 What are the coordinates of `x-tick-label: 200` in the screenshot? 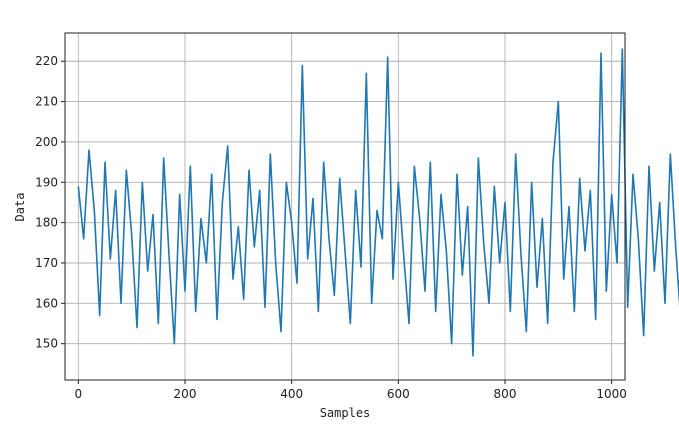 It's located at (185, 394).